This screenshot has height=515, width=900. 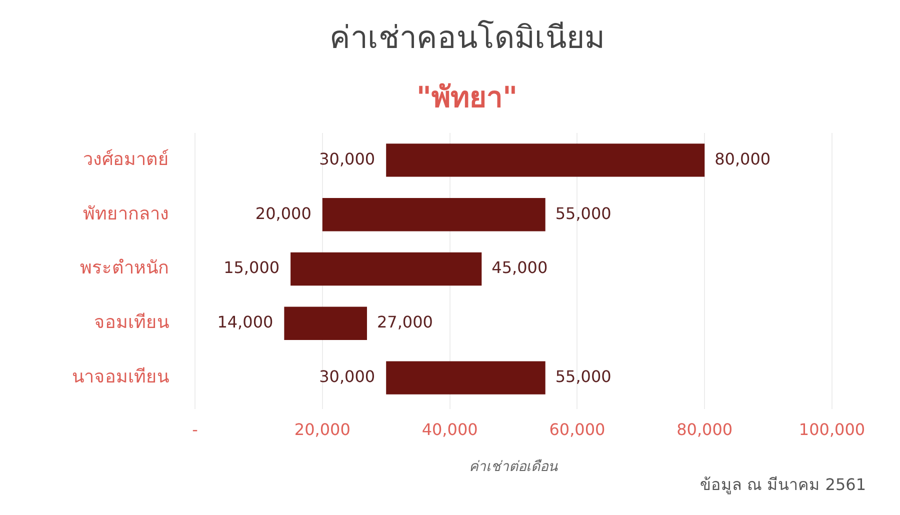 I want to click on x-tick-label: 100,000, so click(x=832, y=429).